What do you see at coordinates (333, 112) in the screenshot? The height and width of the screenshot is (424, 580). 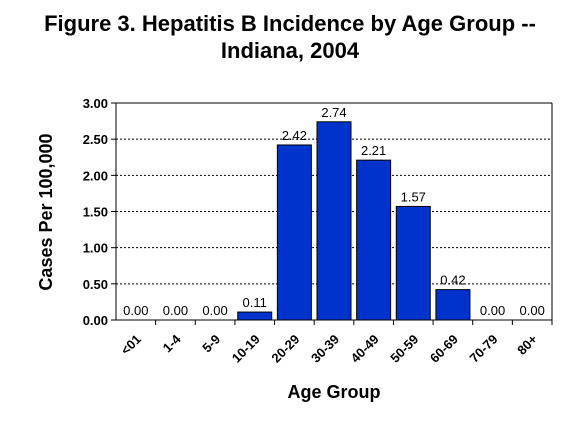 I see `data-label: 2.74` at bounding box center [333, 112].